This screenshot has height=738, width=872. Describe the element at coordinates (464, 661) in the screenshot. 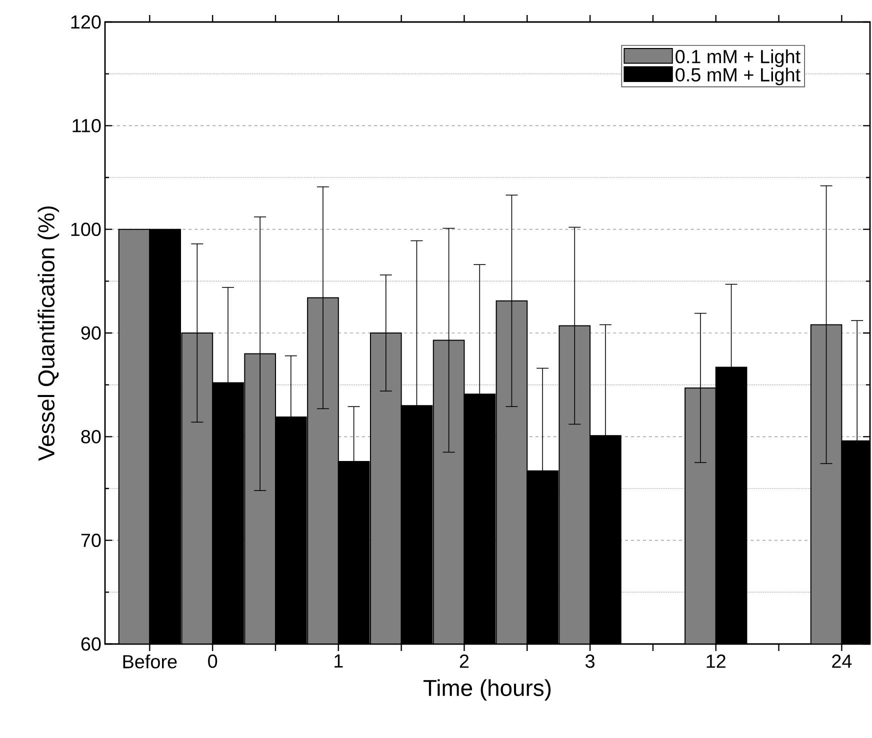

I see `x-tick-label: 2` at that location.